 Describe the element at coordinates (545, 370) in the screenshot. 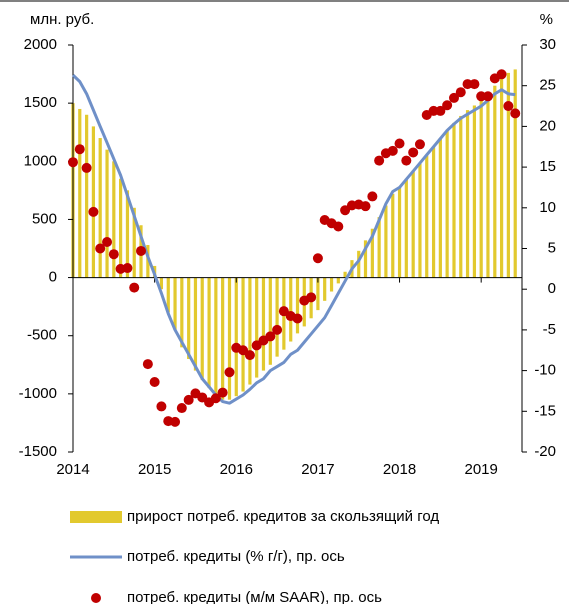

I see `y2-tick-label: -10` at that location.